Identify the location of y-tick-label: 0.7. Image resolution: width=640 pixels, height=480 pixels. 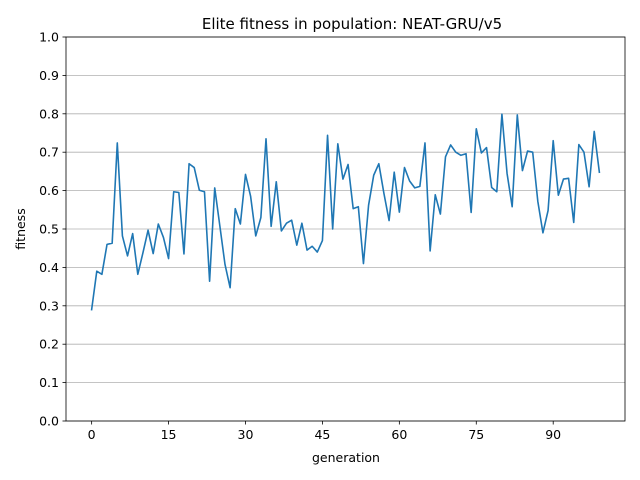
(49, 152).